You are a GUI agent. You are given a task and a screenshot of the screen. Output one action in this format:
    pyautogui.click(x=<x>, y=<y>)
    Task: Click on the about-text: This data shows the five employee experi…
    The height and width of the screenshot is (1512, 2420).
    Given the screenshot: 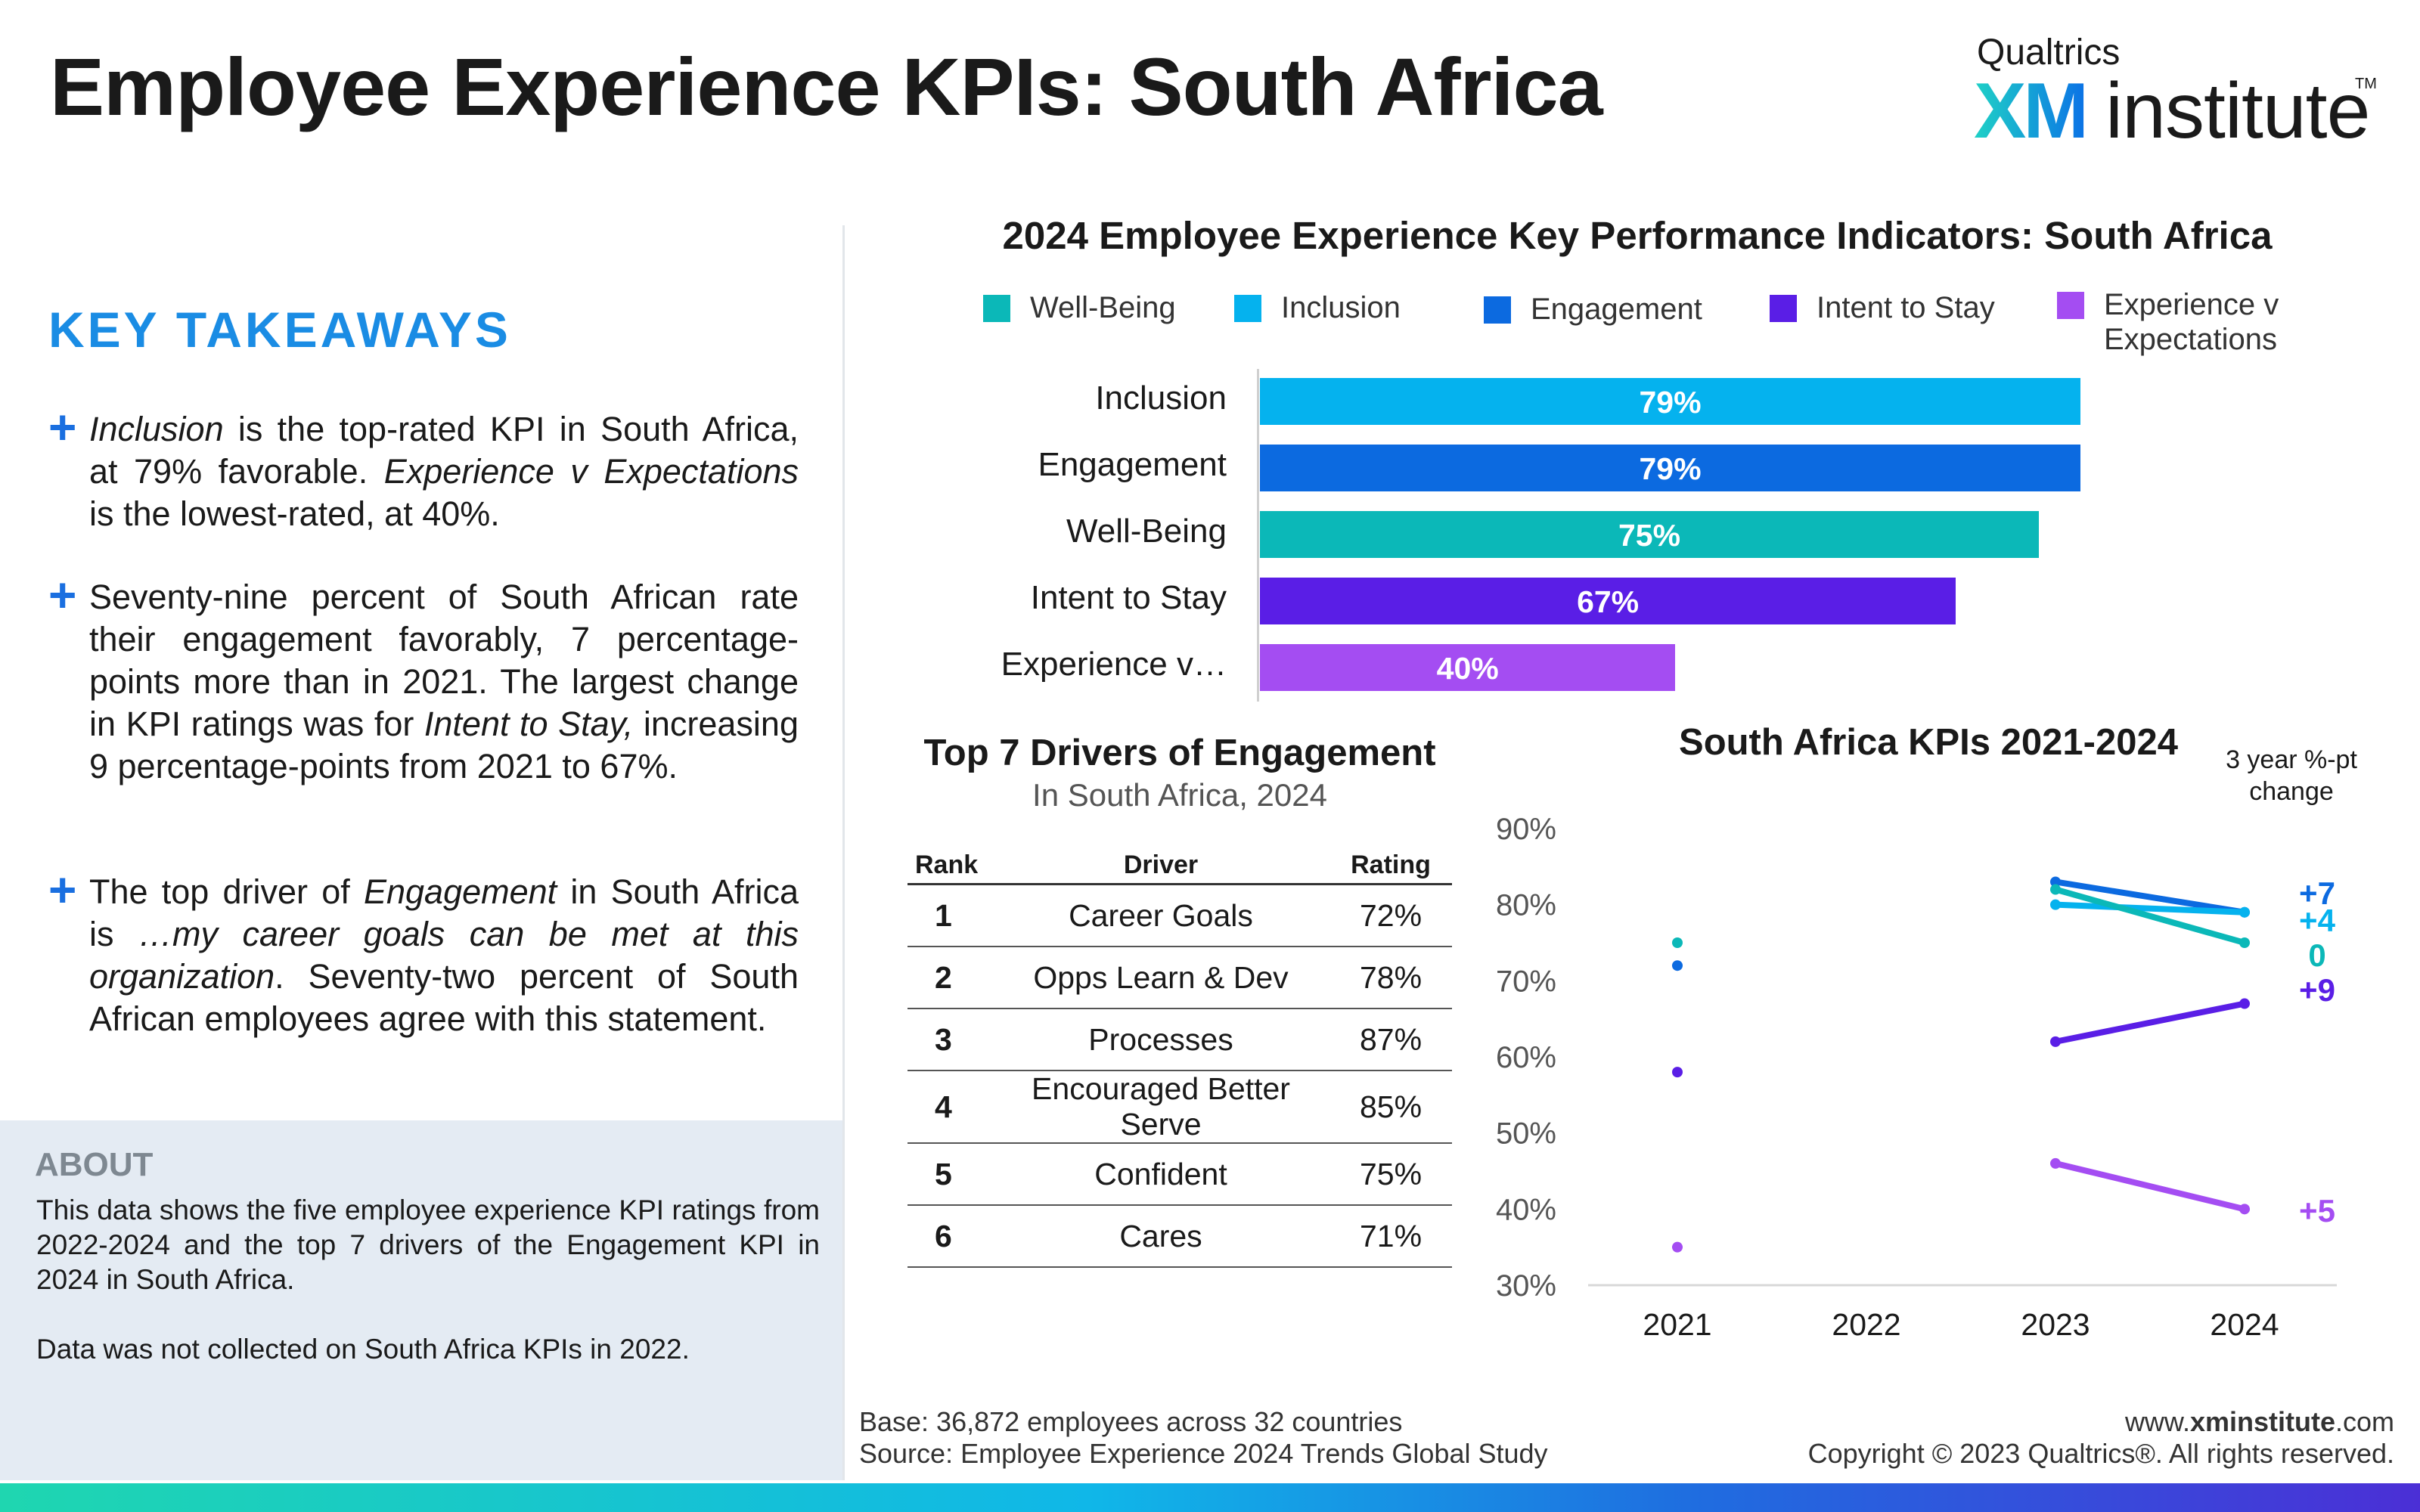 What is the action you would take?
    pyautogui.click(x=428, y=1244)
    